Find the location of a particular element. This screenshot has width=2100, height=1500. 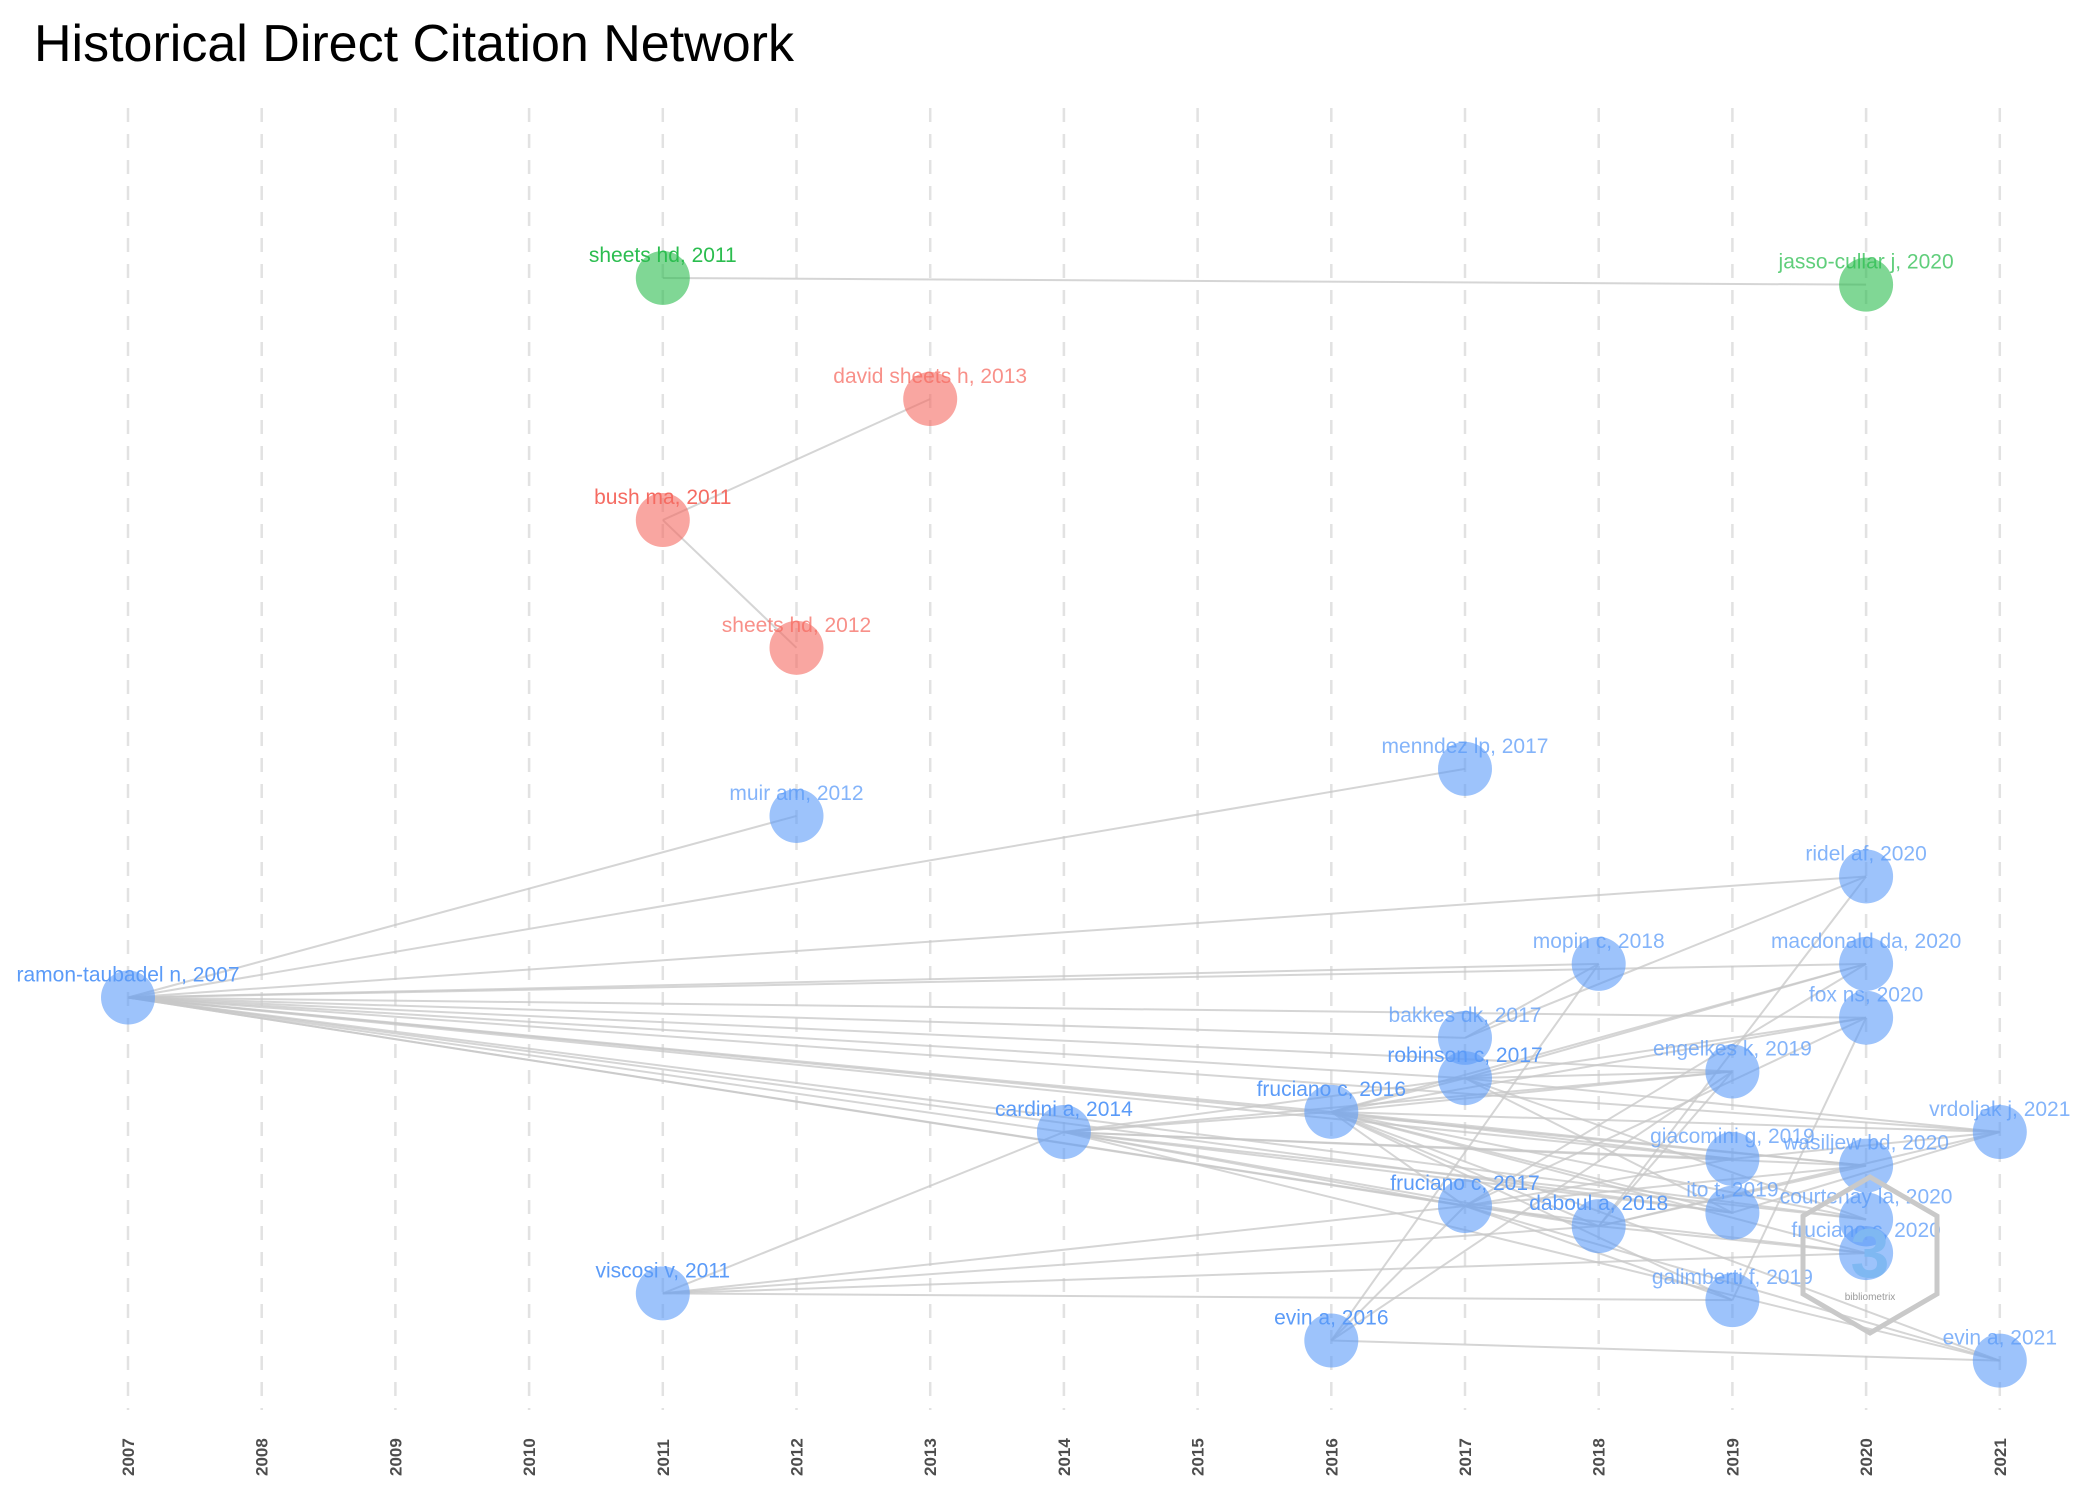

node-galimberti-f-2019 is located at coordinates (1732, 1300).